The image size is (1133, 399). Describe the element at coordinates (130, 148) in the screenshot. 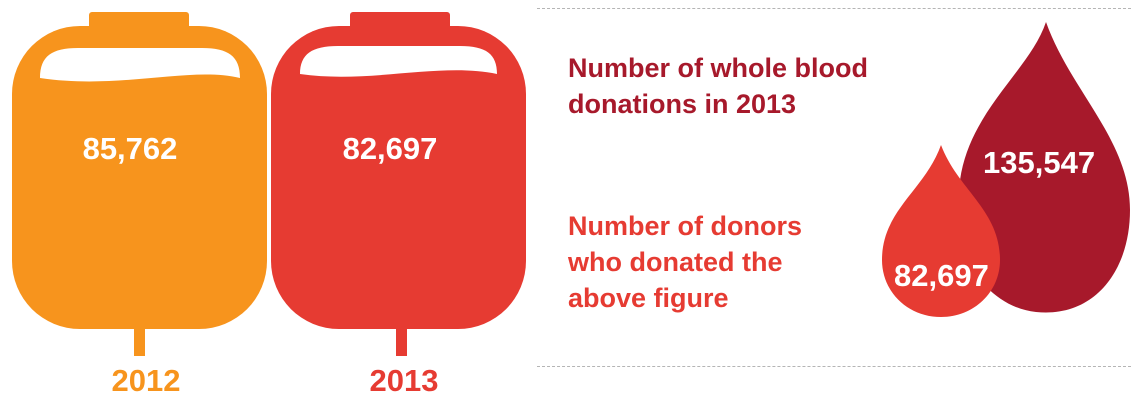

I see `bag-2012-value: 85,762` at that location.